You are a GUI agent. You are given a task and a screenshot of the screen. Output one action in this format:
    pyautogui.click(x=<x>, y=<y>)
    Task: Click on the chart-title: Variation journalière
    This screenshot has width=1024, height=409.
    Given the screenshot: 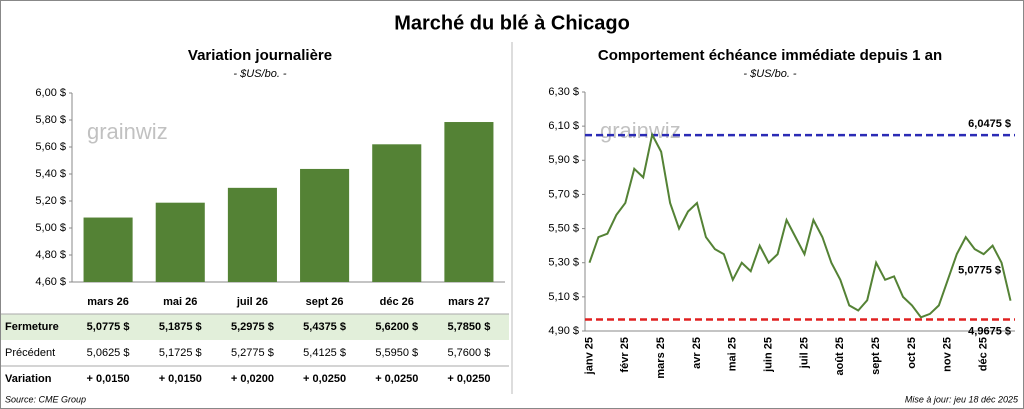 What is the action you would take?
    pyautogui.click(x=260, y=55)
    